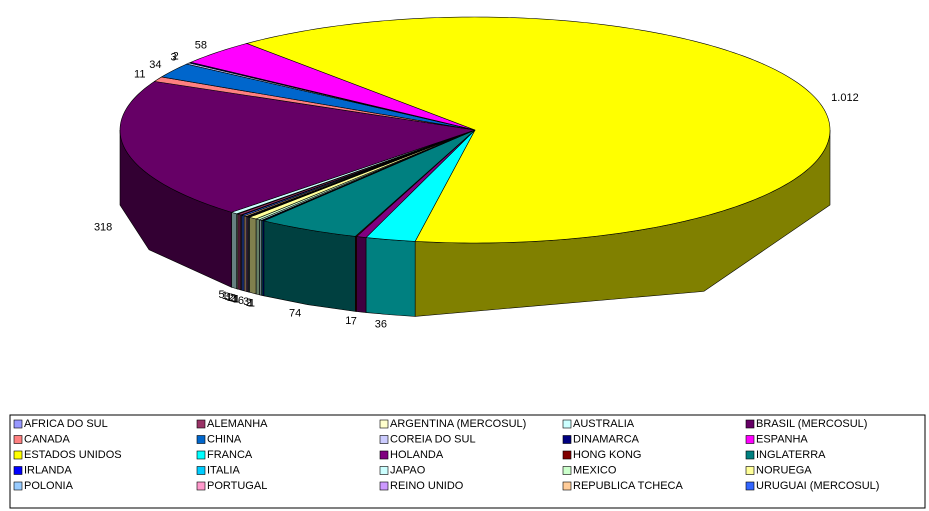  Describe the element at coordinates (817, 486) in the screenshot. I see `legend-label: URUGUAI (MERCOSUL)` at that location.